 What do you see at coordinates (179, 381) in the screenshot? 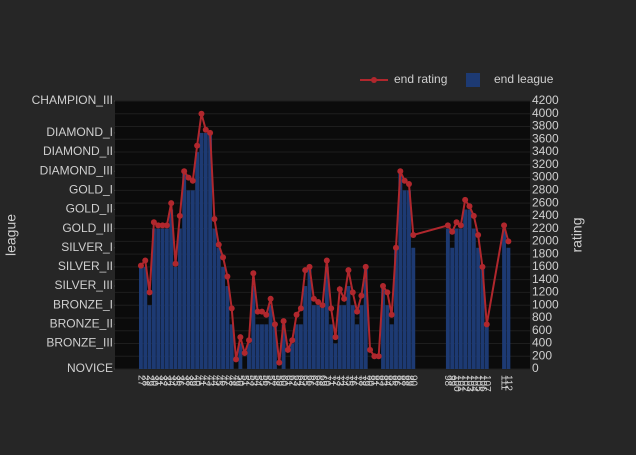
I see `x-tick-label: 36` at bounding box center [179, 381].